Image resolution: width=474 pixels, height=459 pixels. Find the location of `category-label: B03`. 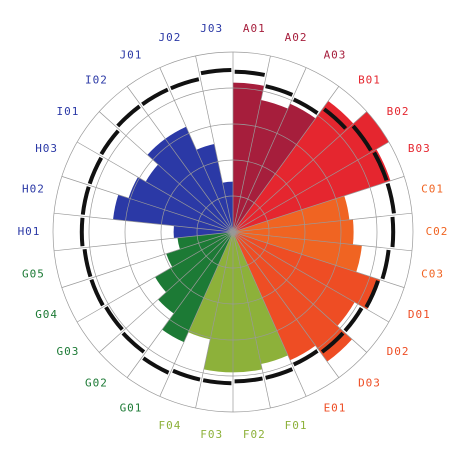

category-label: B03 is located at coordinates (419, 148).